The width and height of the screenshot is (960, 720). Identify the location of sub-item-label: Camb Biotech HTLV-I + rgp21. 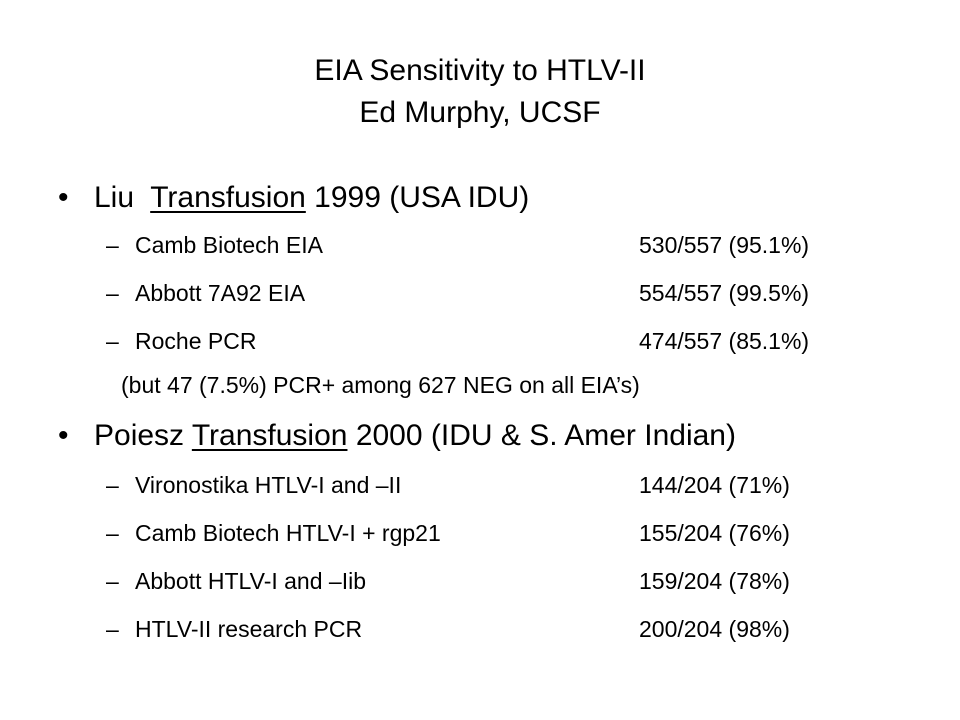
(288, 533).